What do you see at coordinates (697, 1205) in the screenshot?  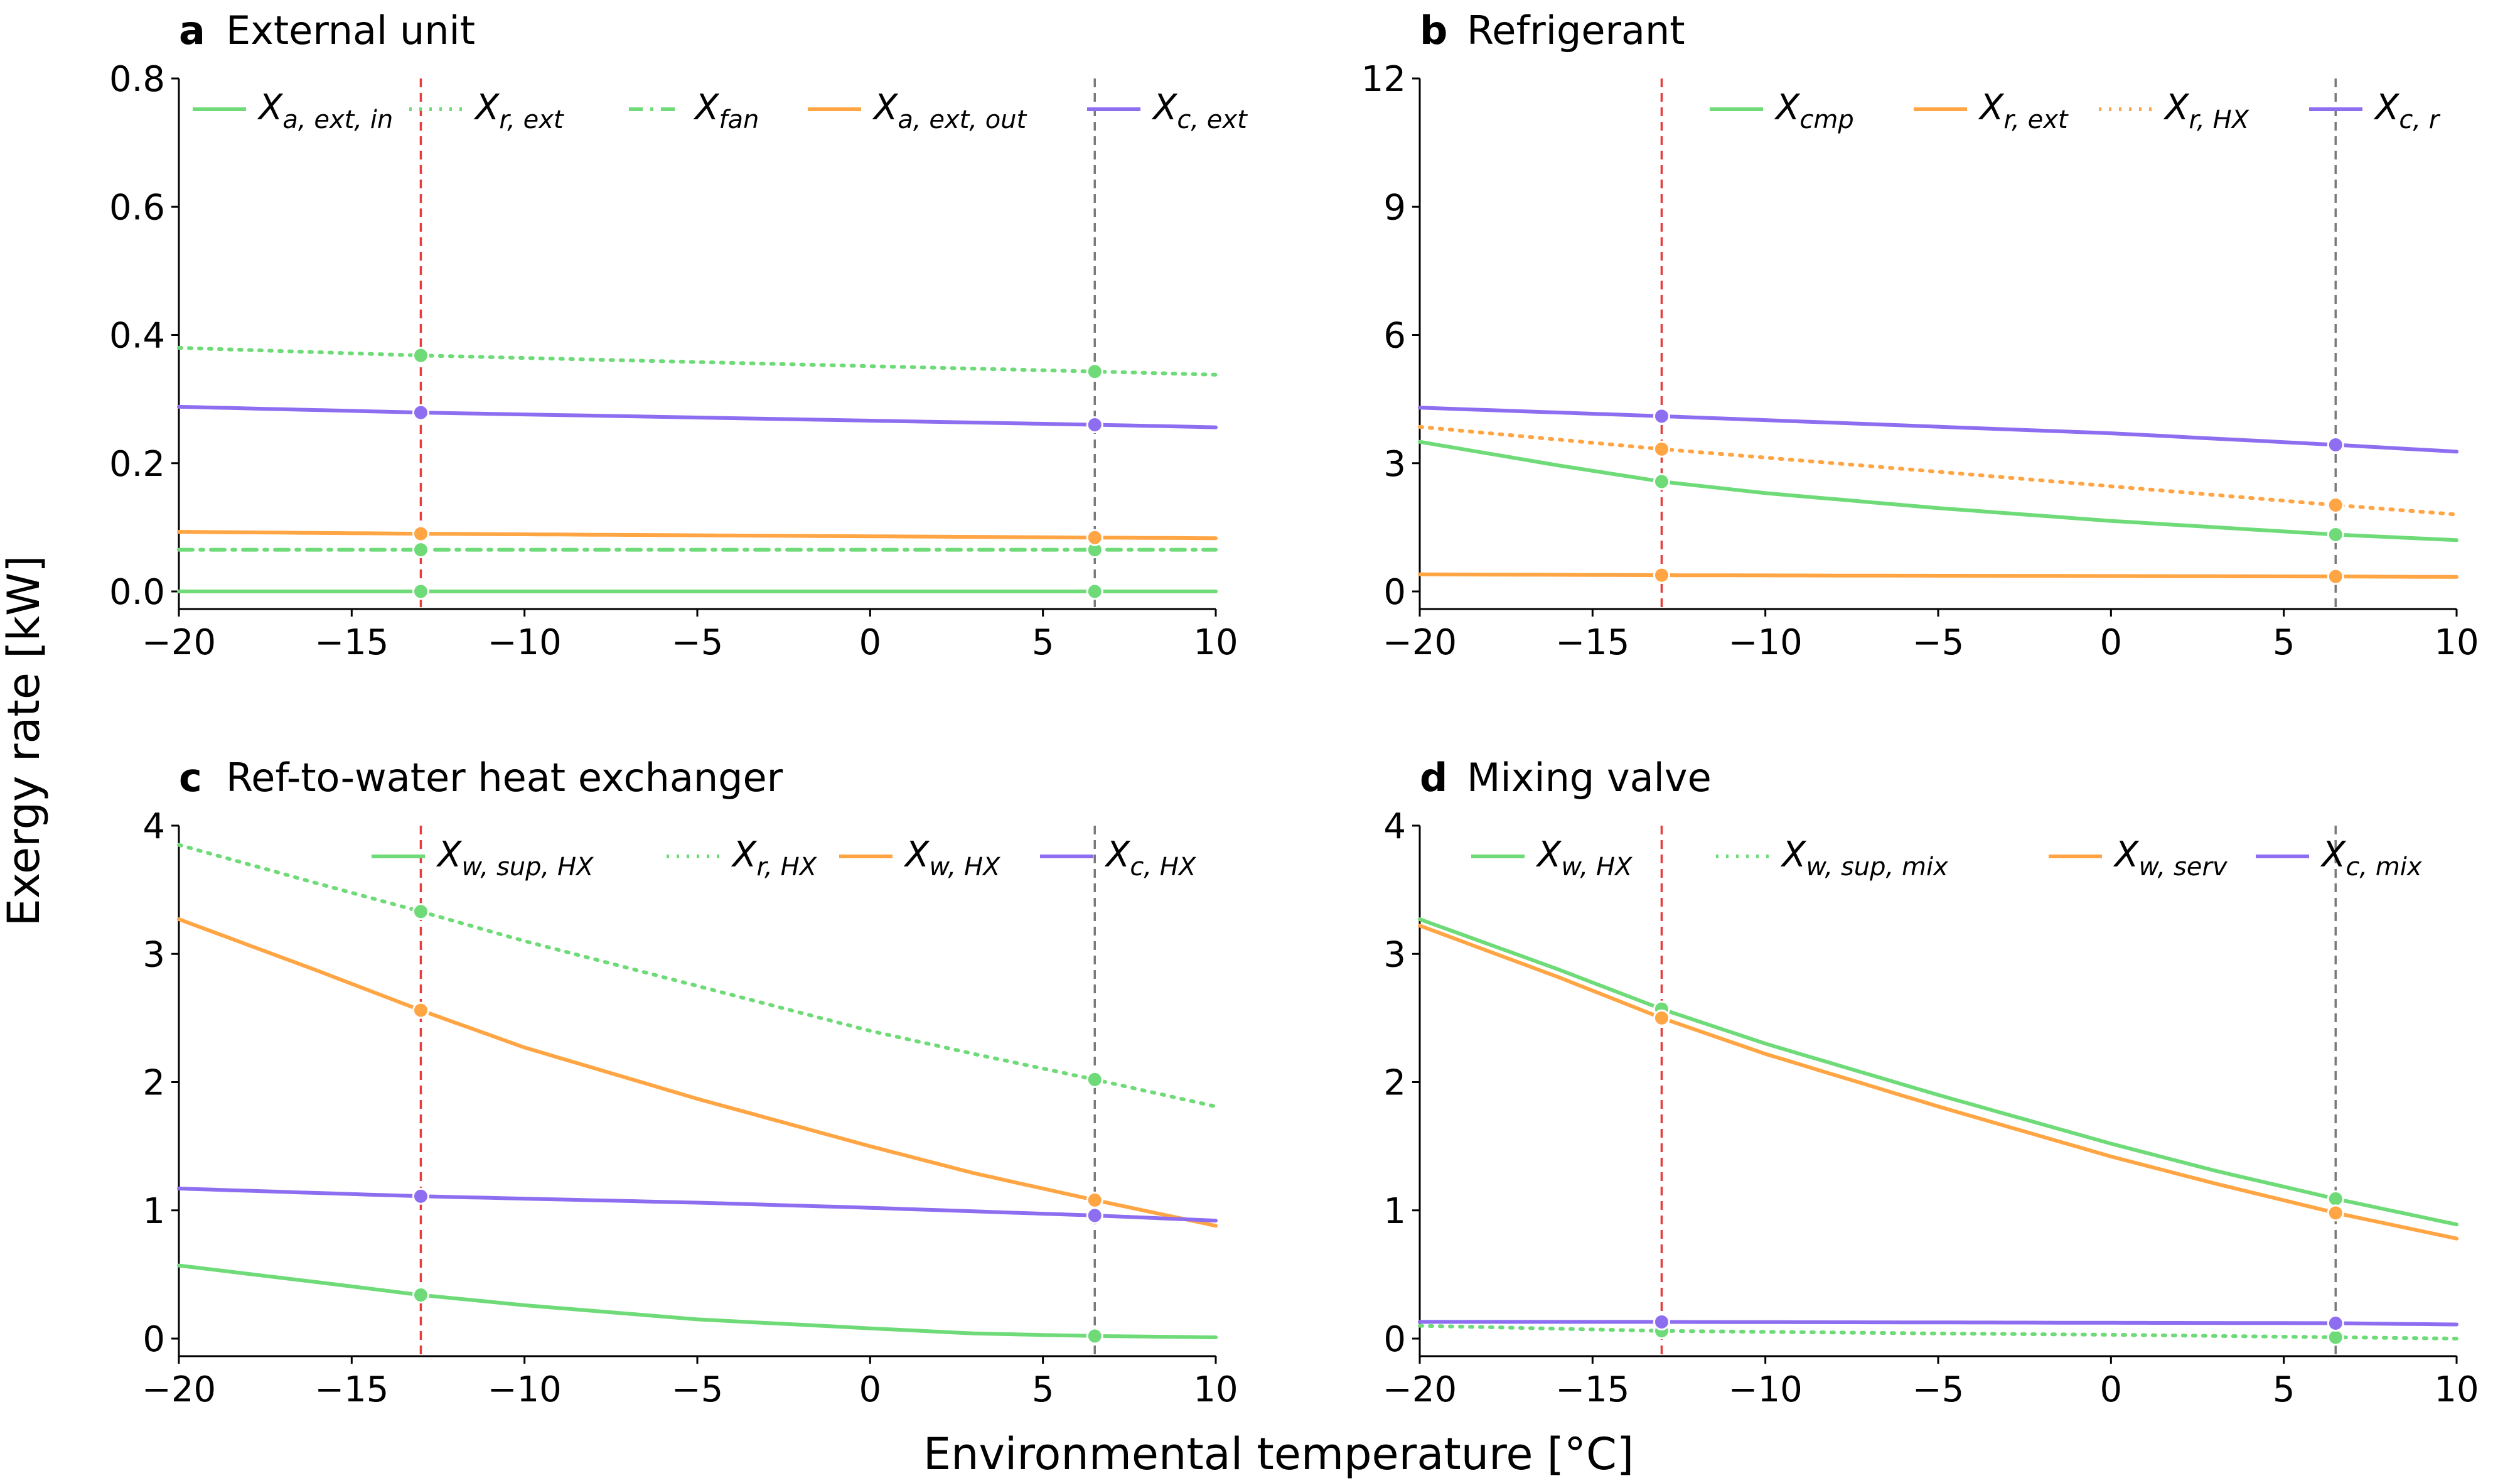 I see `series-line-c-HX` at bounding box center [697, 1205].